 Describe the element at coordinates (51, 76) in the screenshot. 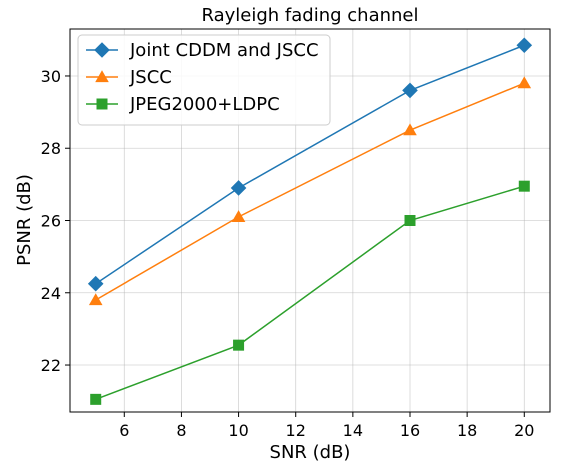

I see `y-tick-label: 30` at that location.